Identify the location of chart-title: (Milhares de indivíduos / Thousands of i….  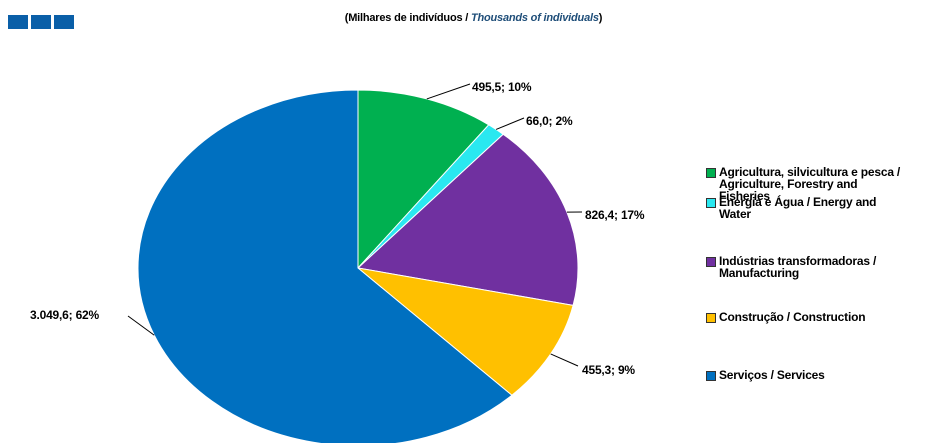
(473, 18).